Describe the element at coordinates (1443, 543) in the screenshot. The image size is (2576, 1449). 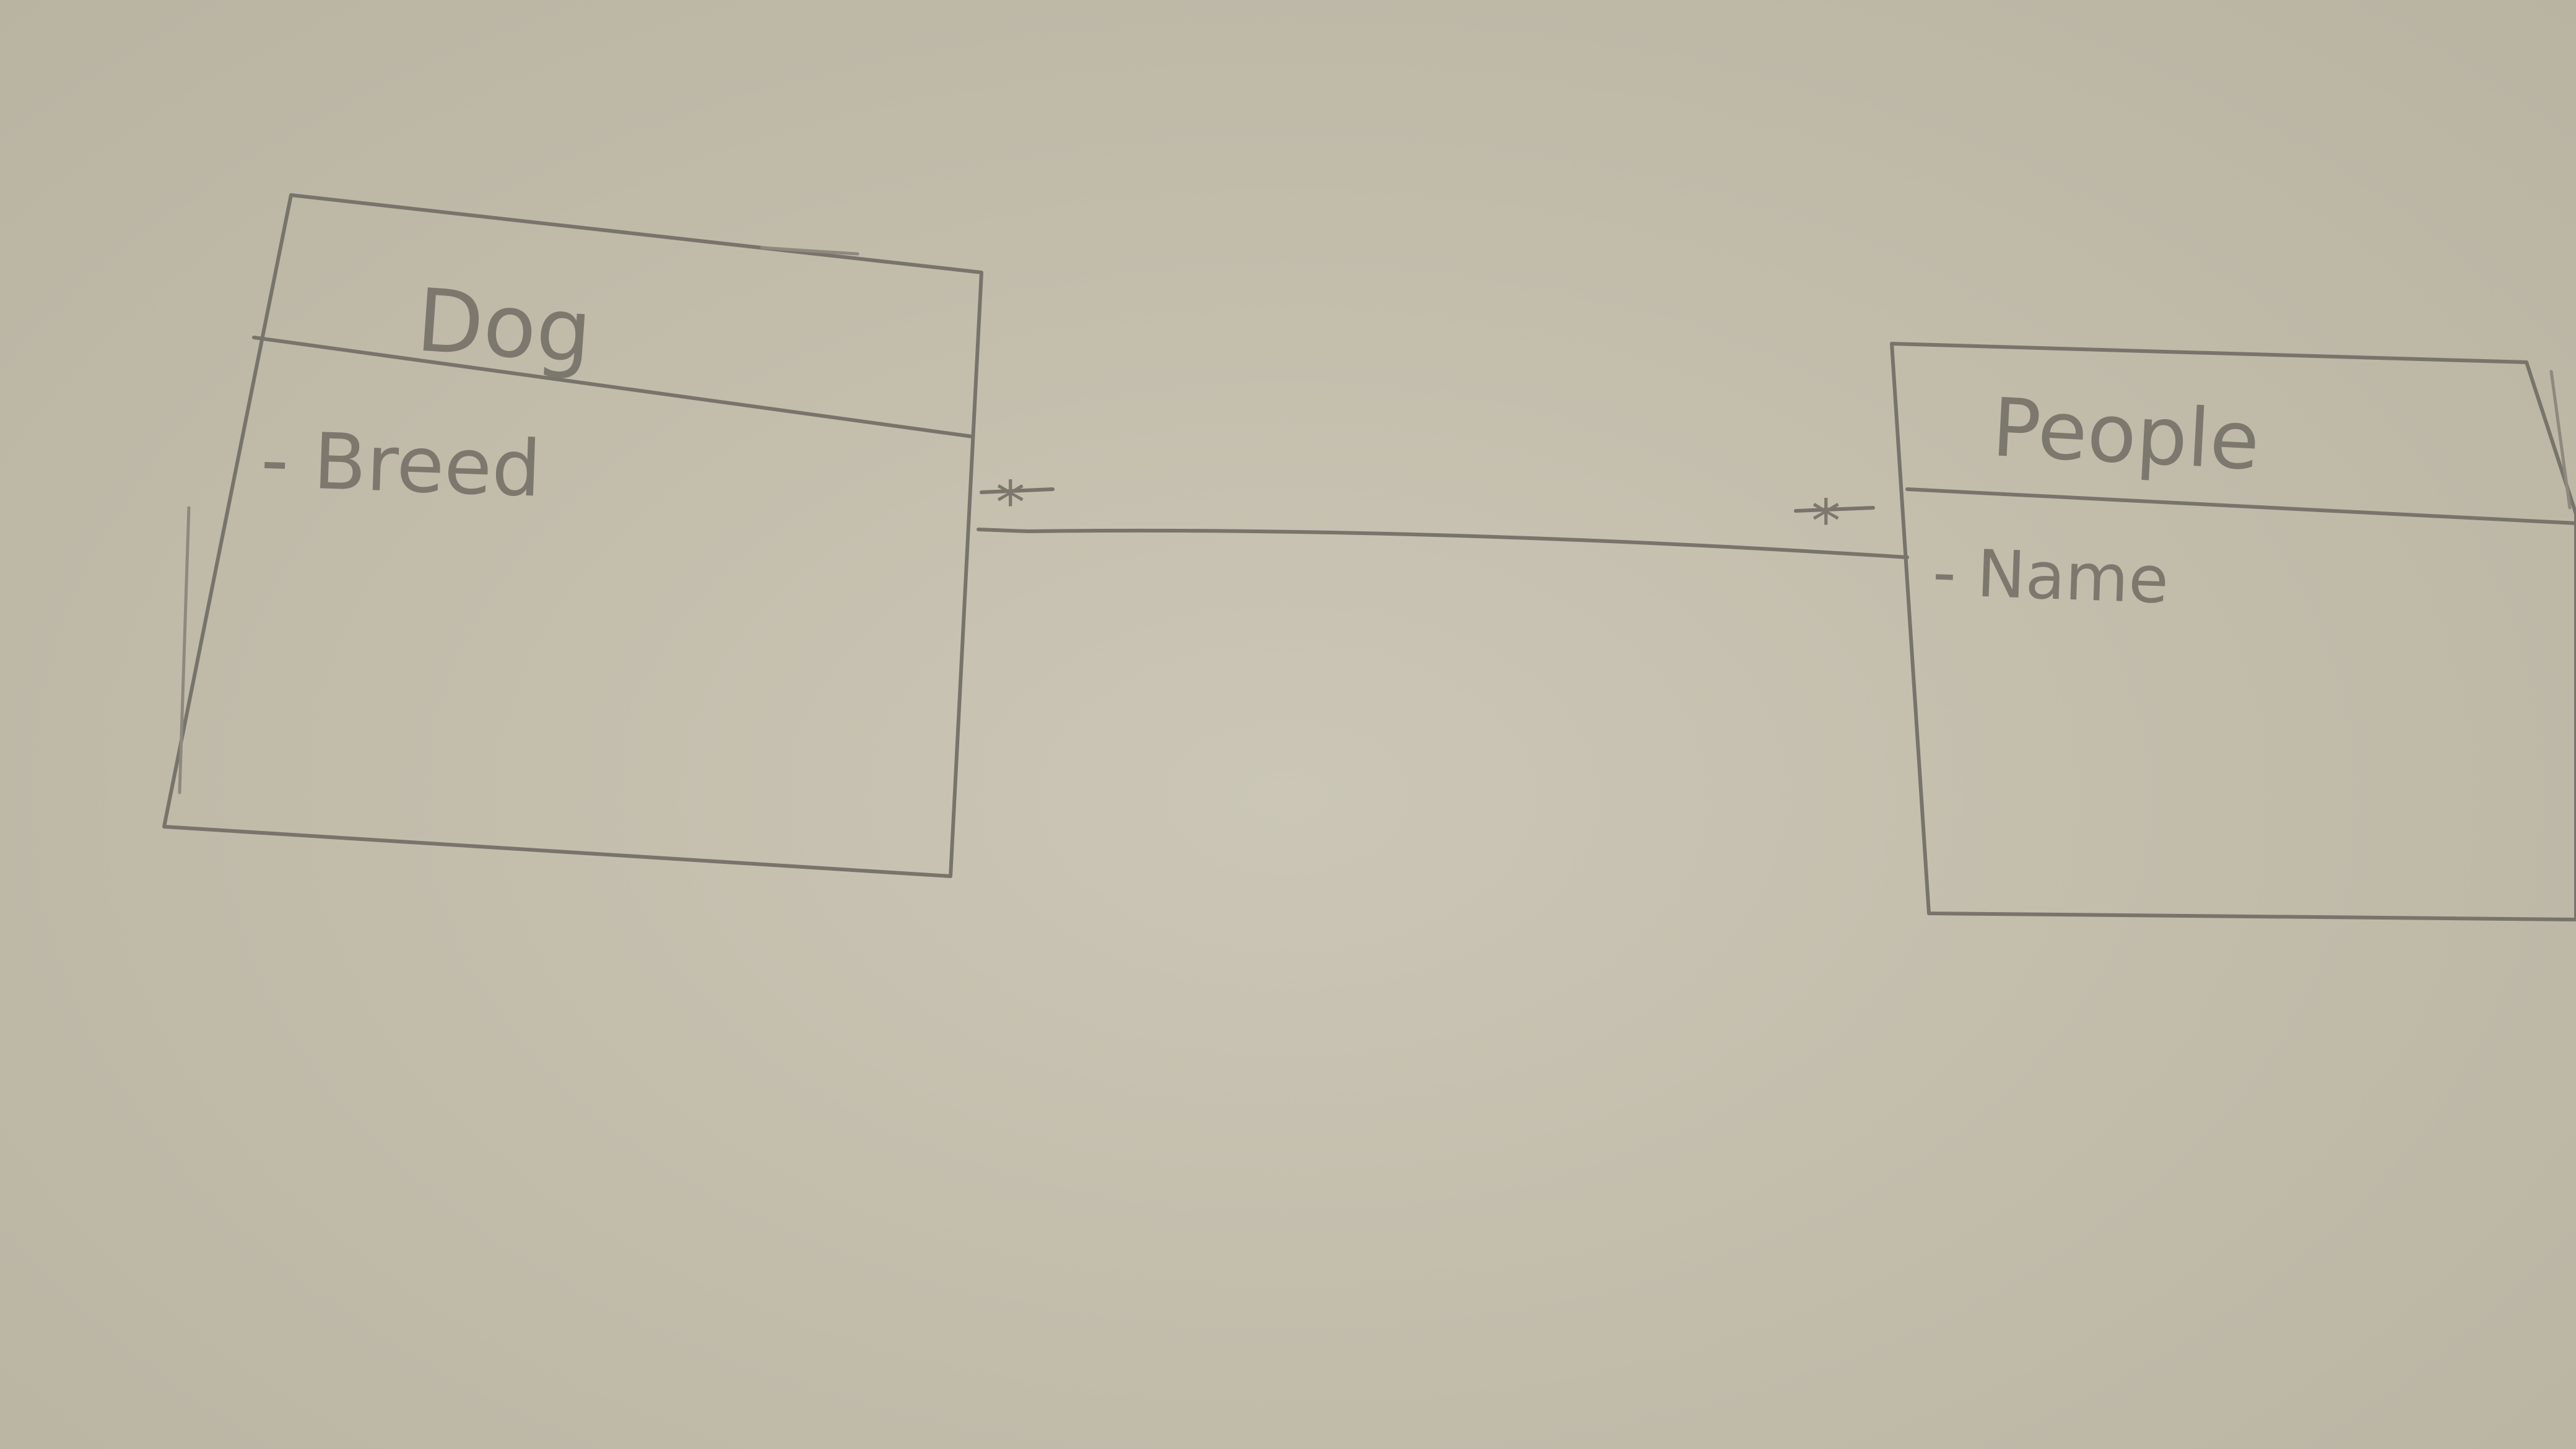
I see `association-line` at that location.